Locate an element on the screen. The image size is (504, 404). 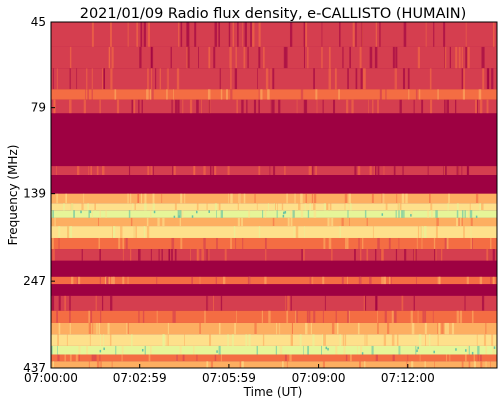
x-tick-label: 07:00:00 is located at coordinates (51, 378).